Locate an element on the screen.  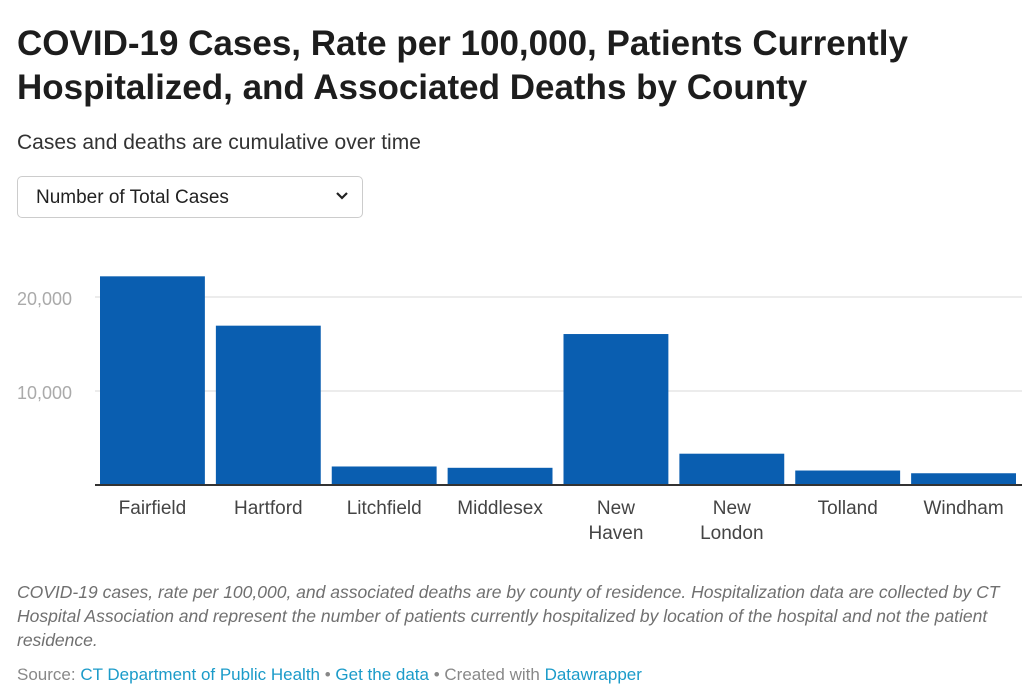
x-tick-label: Fairfield is located at coordinates (153, 508).